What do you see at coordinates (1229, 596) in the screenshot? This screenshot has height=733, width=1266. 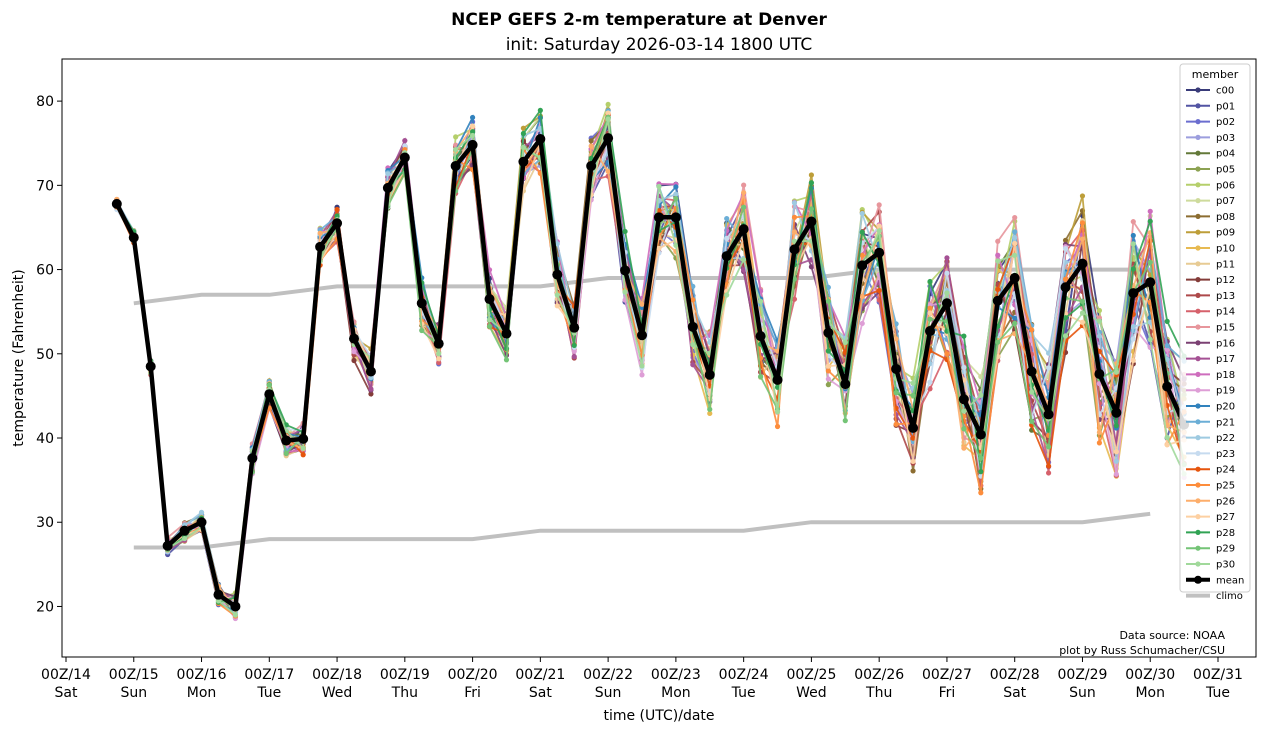 I see `legend-label-climo: climo` at bounding box center [1229, 596].